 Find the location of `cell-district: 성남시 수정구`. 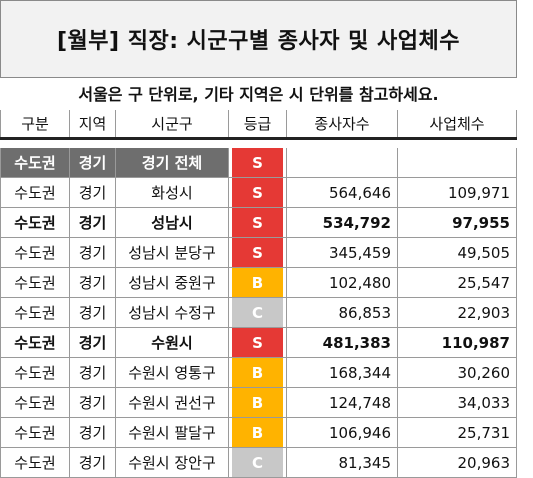

cell-district: 성남시 수정구 is located at coordinates (172, 313).